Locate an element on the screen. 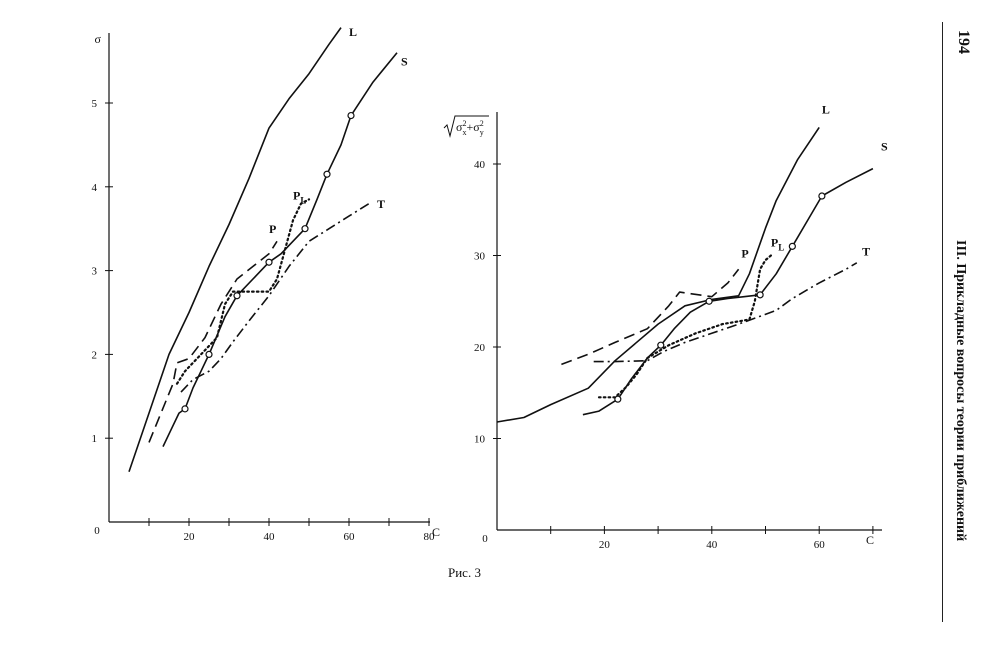  right-series-t is located at coordinates (725, 312).